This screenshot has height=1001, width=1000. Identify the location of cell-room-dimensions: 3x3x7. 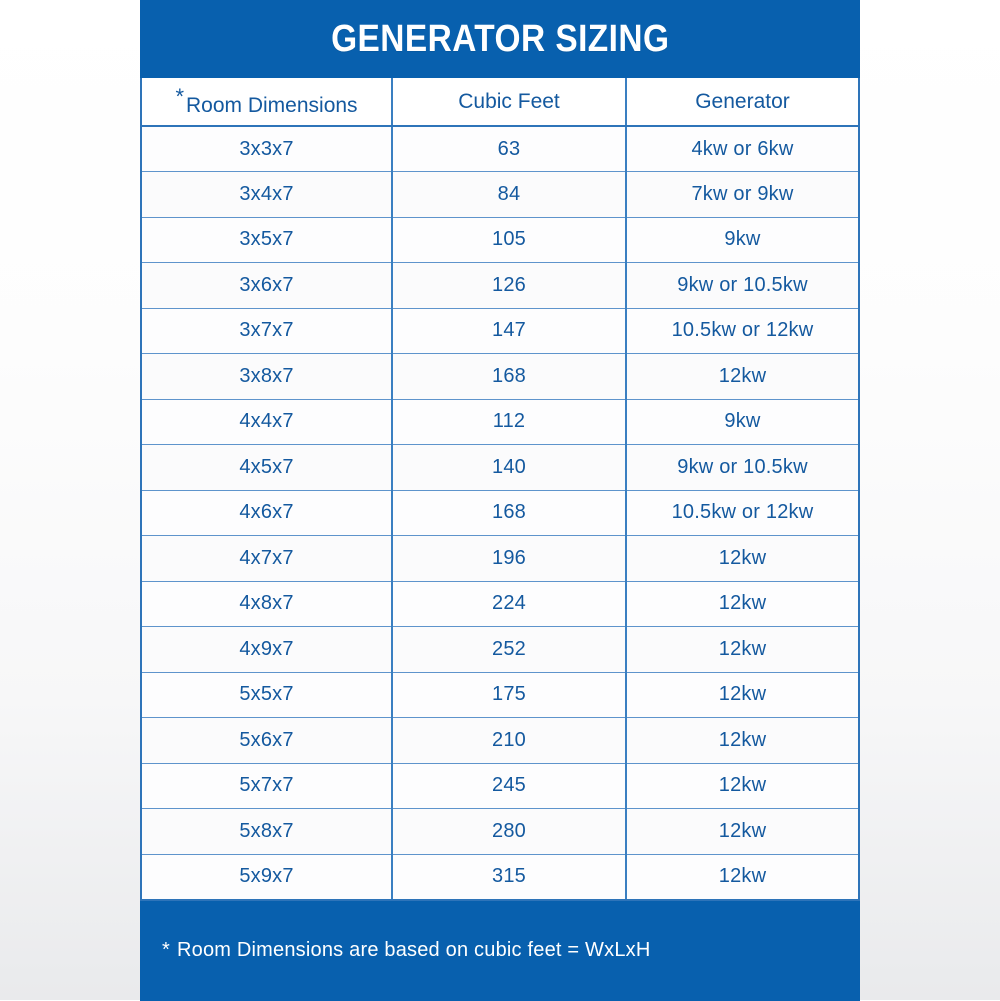
(267, 149).